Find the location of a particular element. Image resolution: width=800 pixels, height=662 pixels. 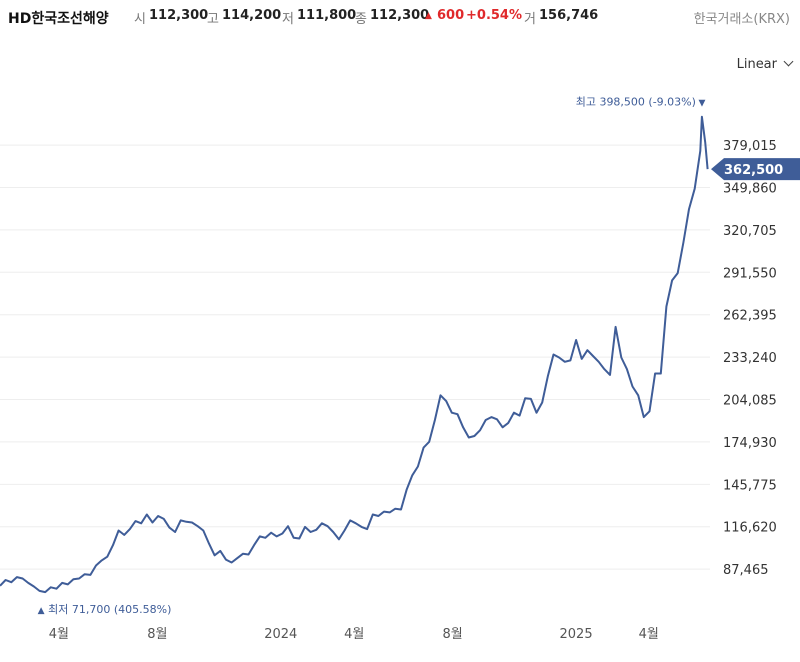

y-tick-label: 291,550 is located at coordinates (750, 273).